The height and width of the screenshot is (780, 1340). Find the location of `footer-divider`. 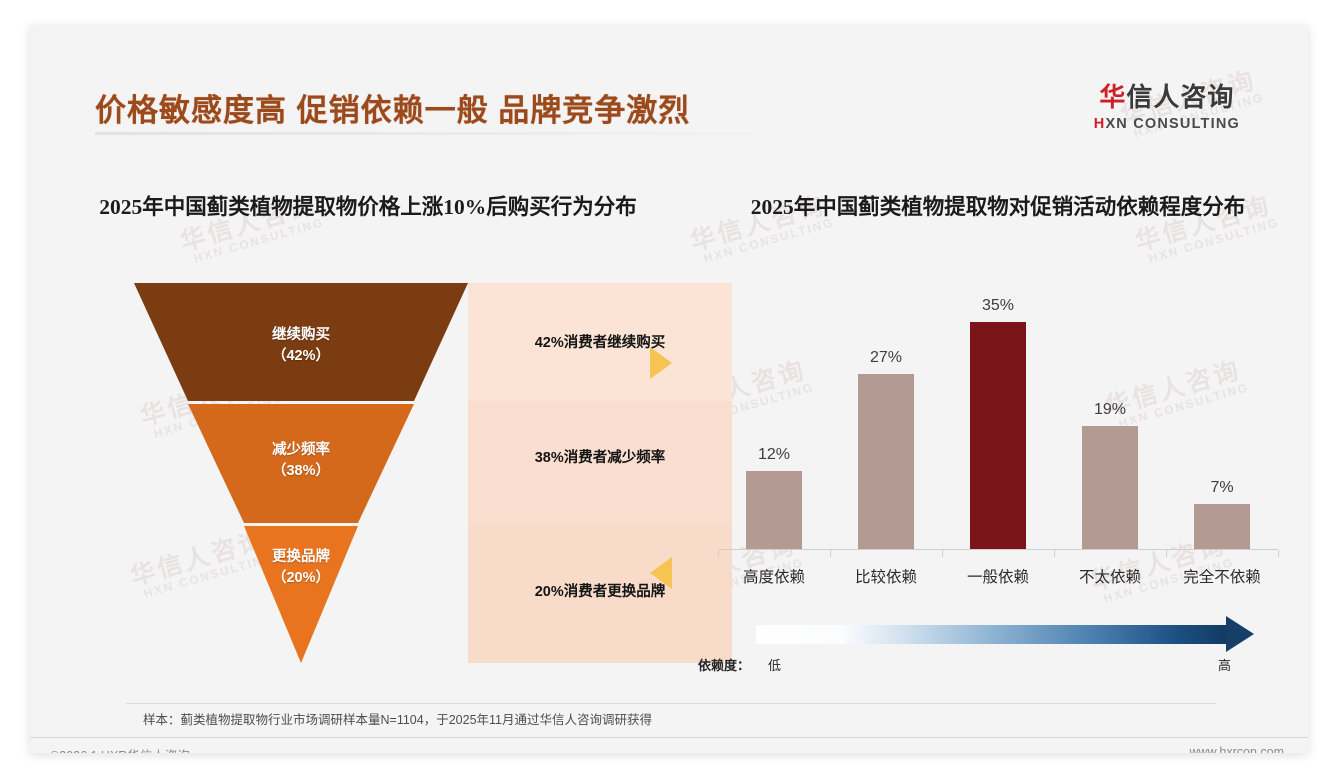

footer-divider is located at coordinates (669, 737).